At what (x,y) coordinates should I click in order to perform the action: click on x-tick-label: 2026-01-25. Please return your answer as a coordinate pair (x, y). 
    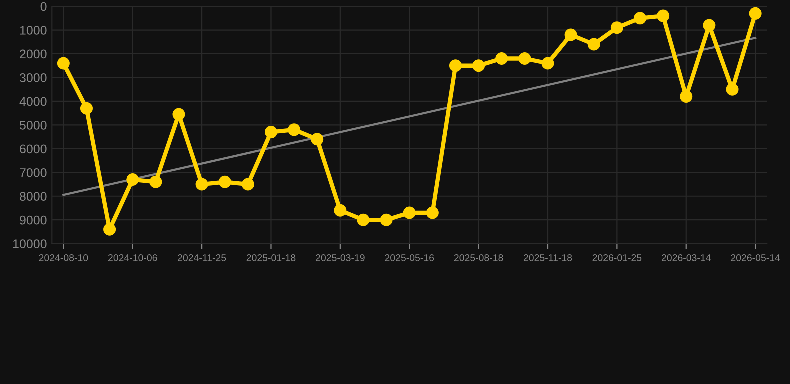
    Looking at the image, I should click on (617, 258).